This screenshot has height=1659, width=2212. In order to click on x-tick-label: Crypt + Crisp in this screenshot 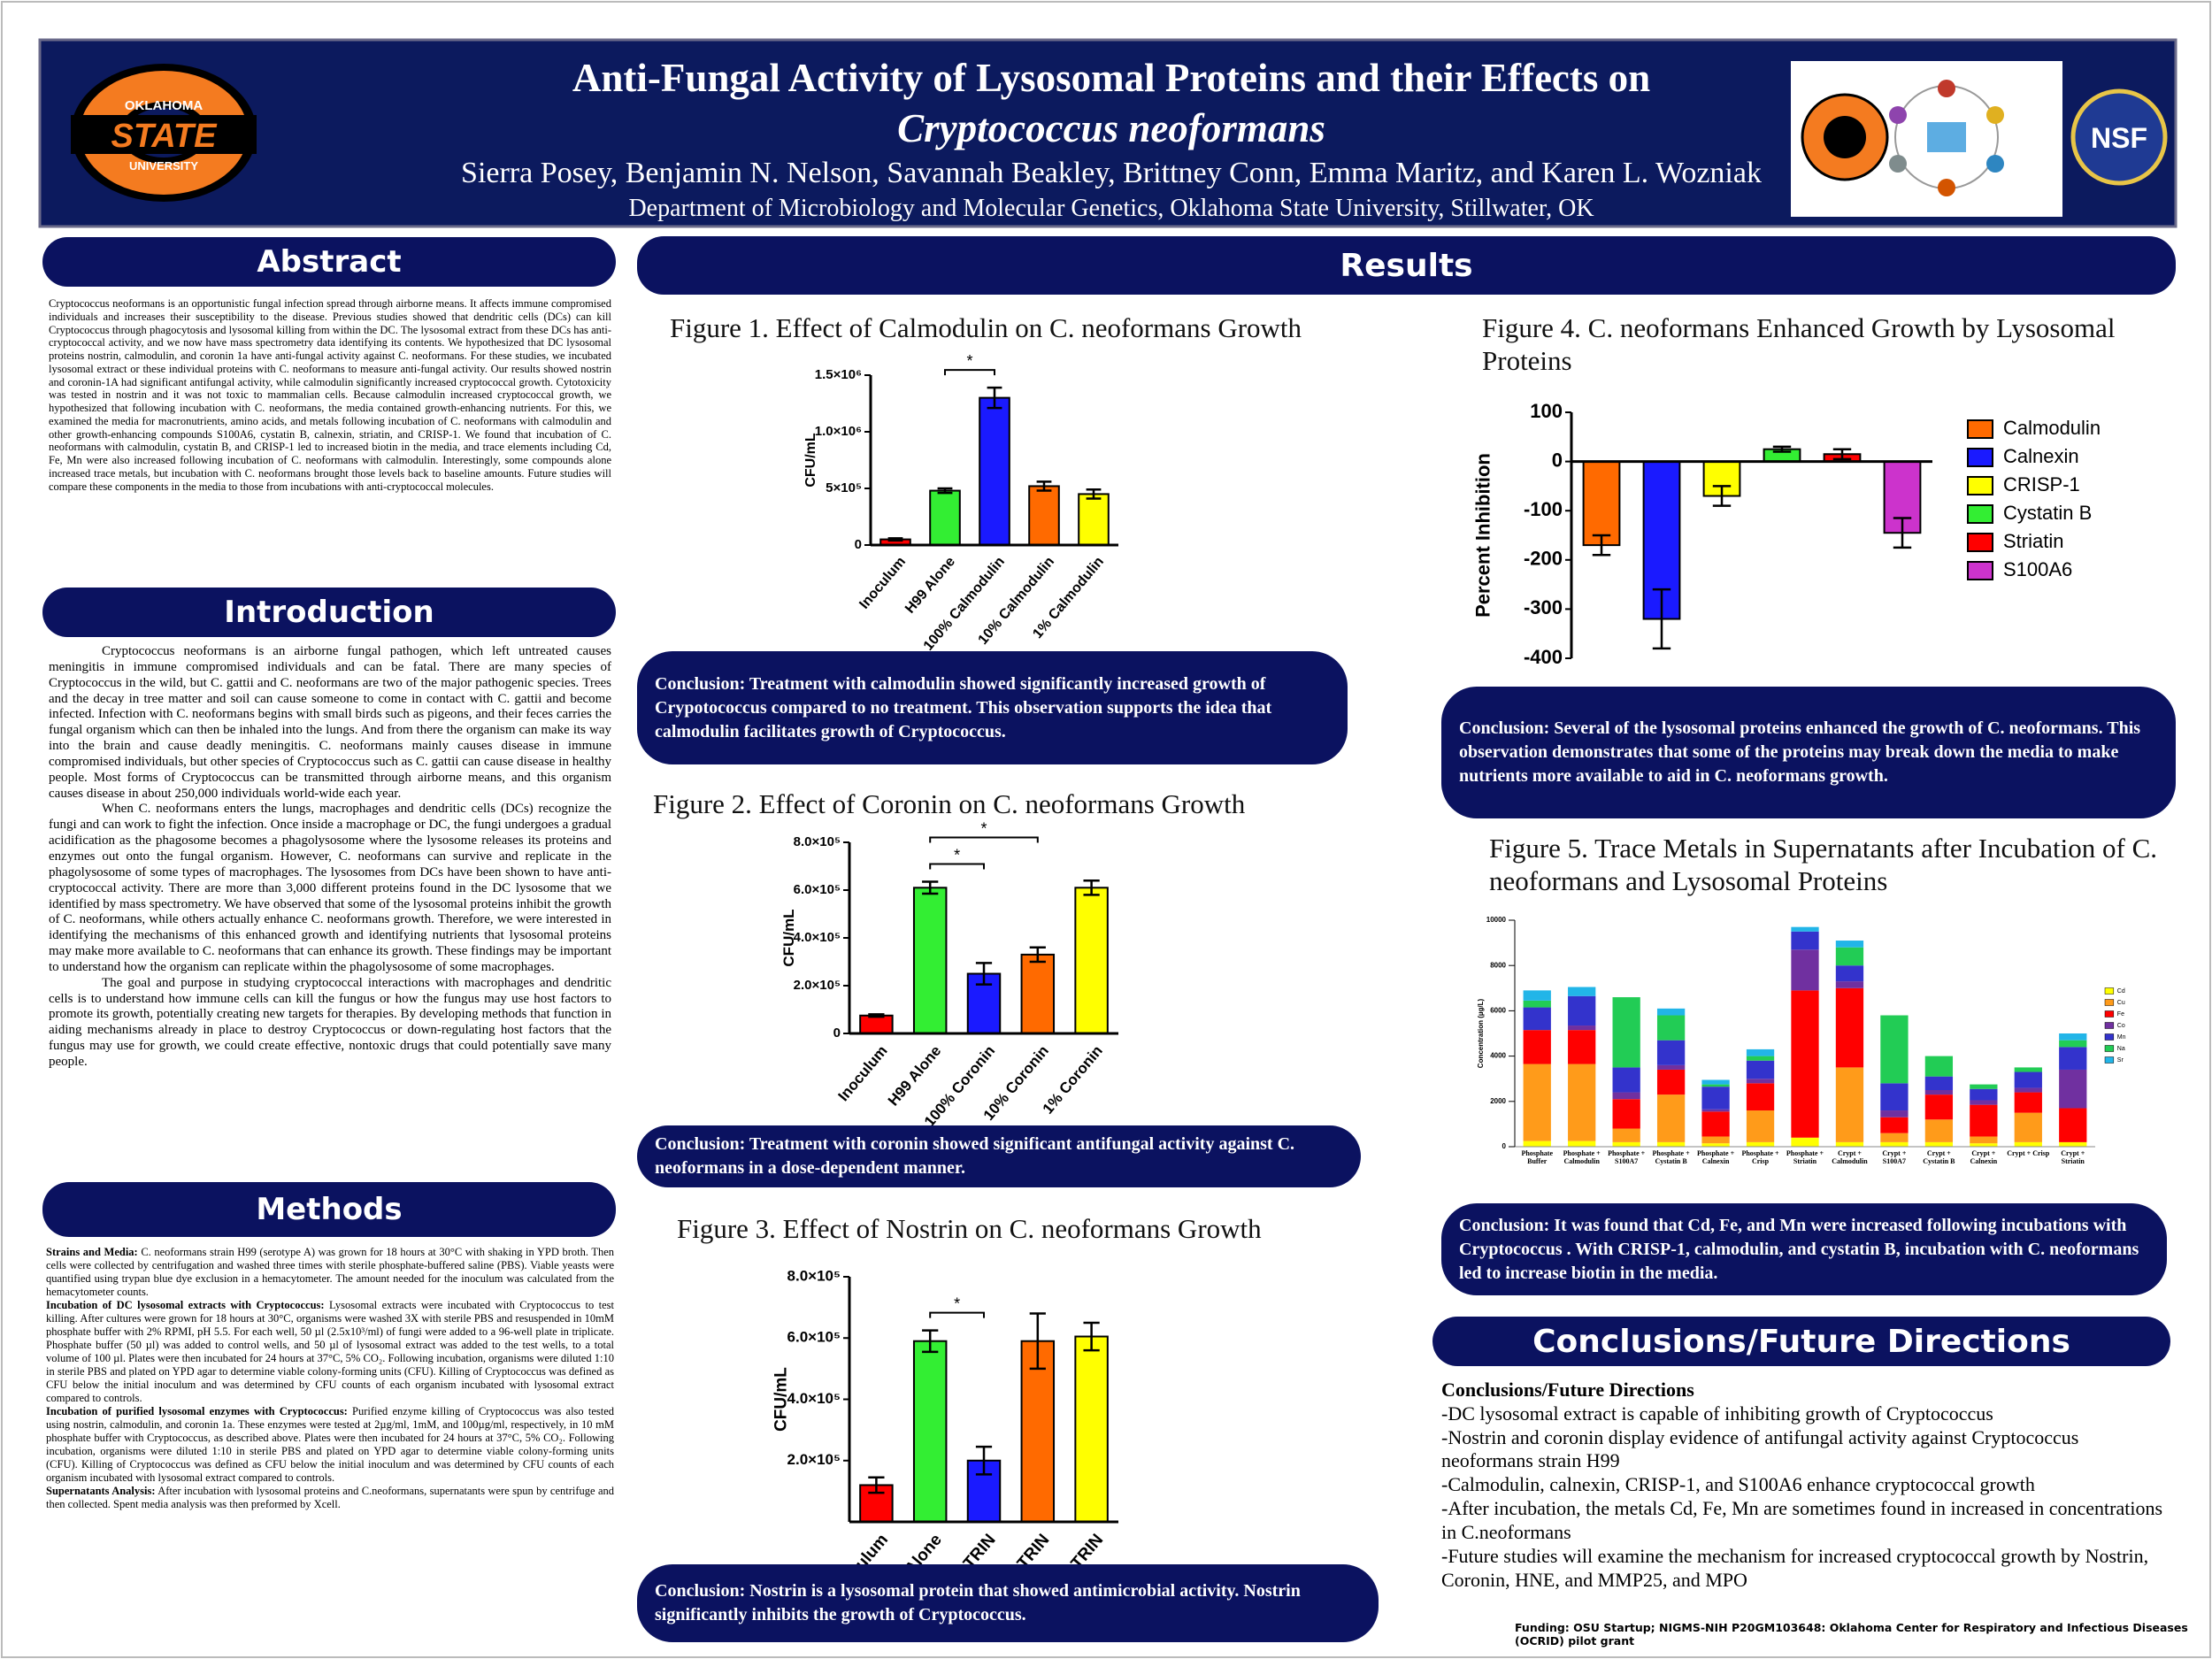, I will do `click(2029, 1154)`.